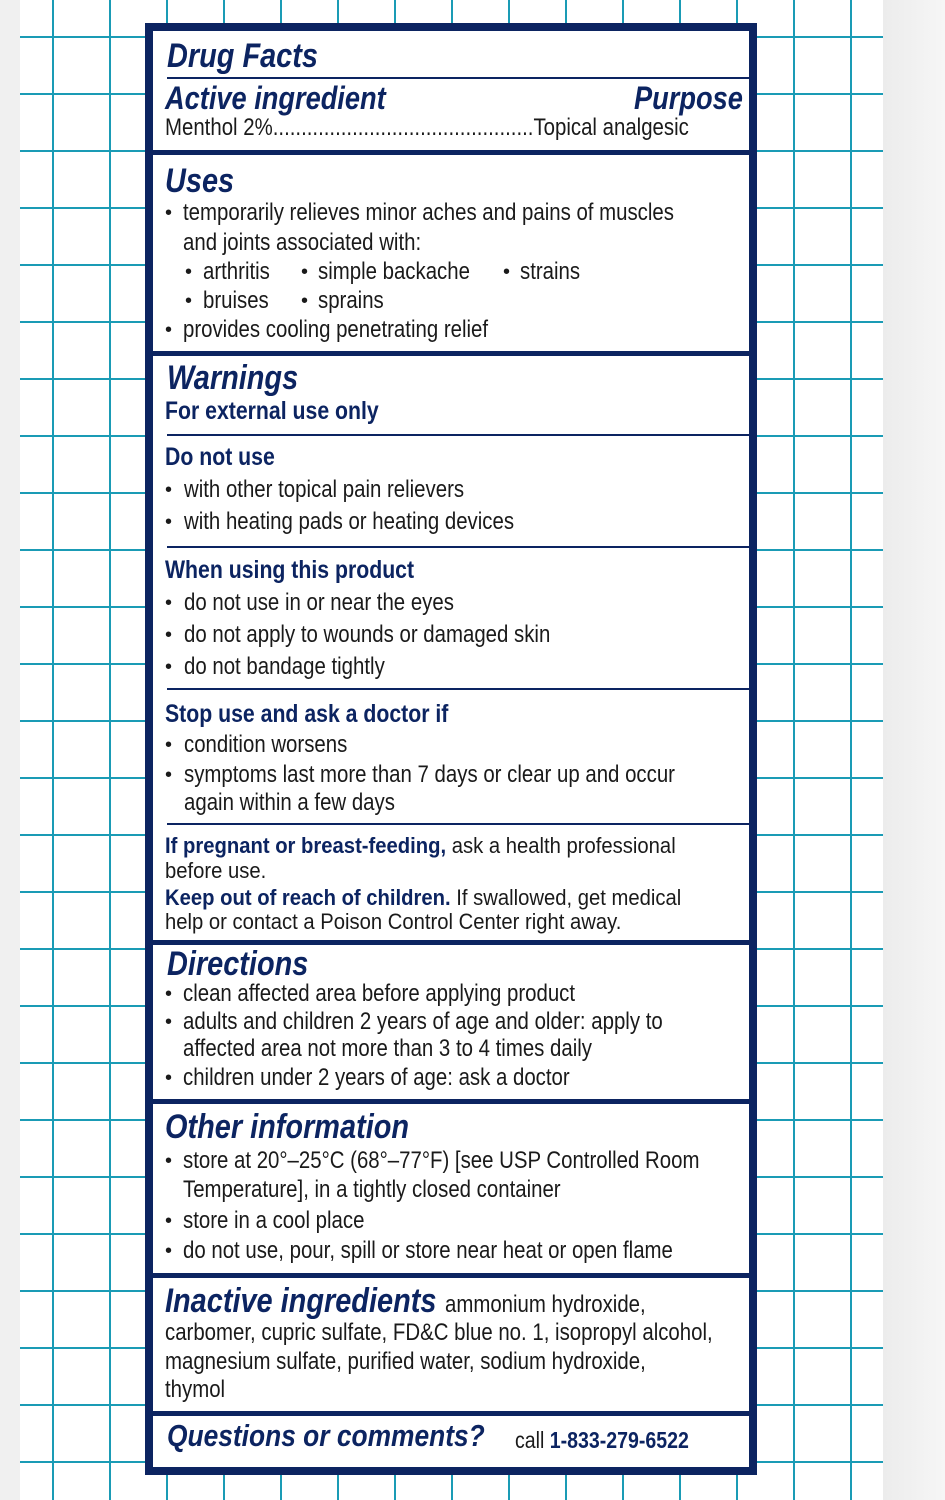  What do you see at coordinates (336, 329) in the screenshot?
I see `uses-line: provides cooling penetrating relief` at bounding box center [336, 329].